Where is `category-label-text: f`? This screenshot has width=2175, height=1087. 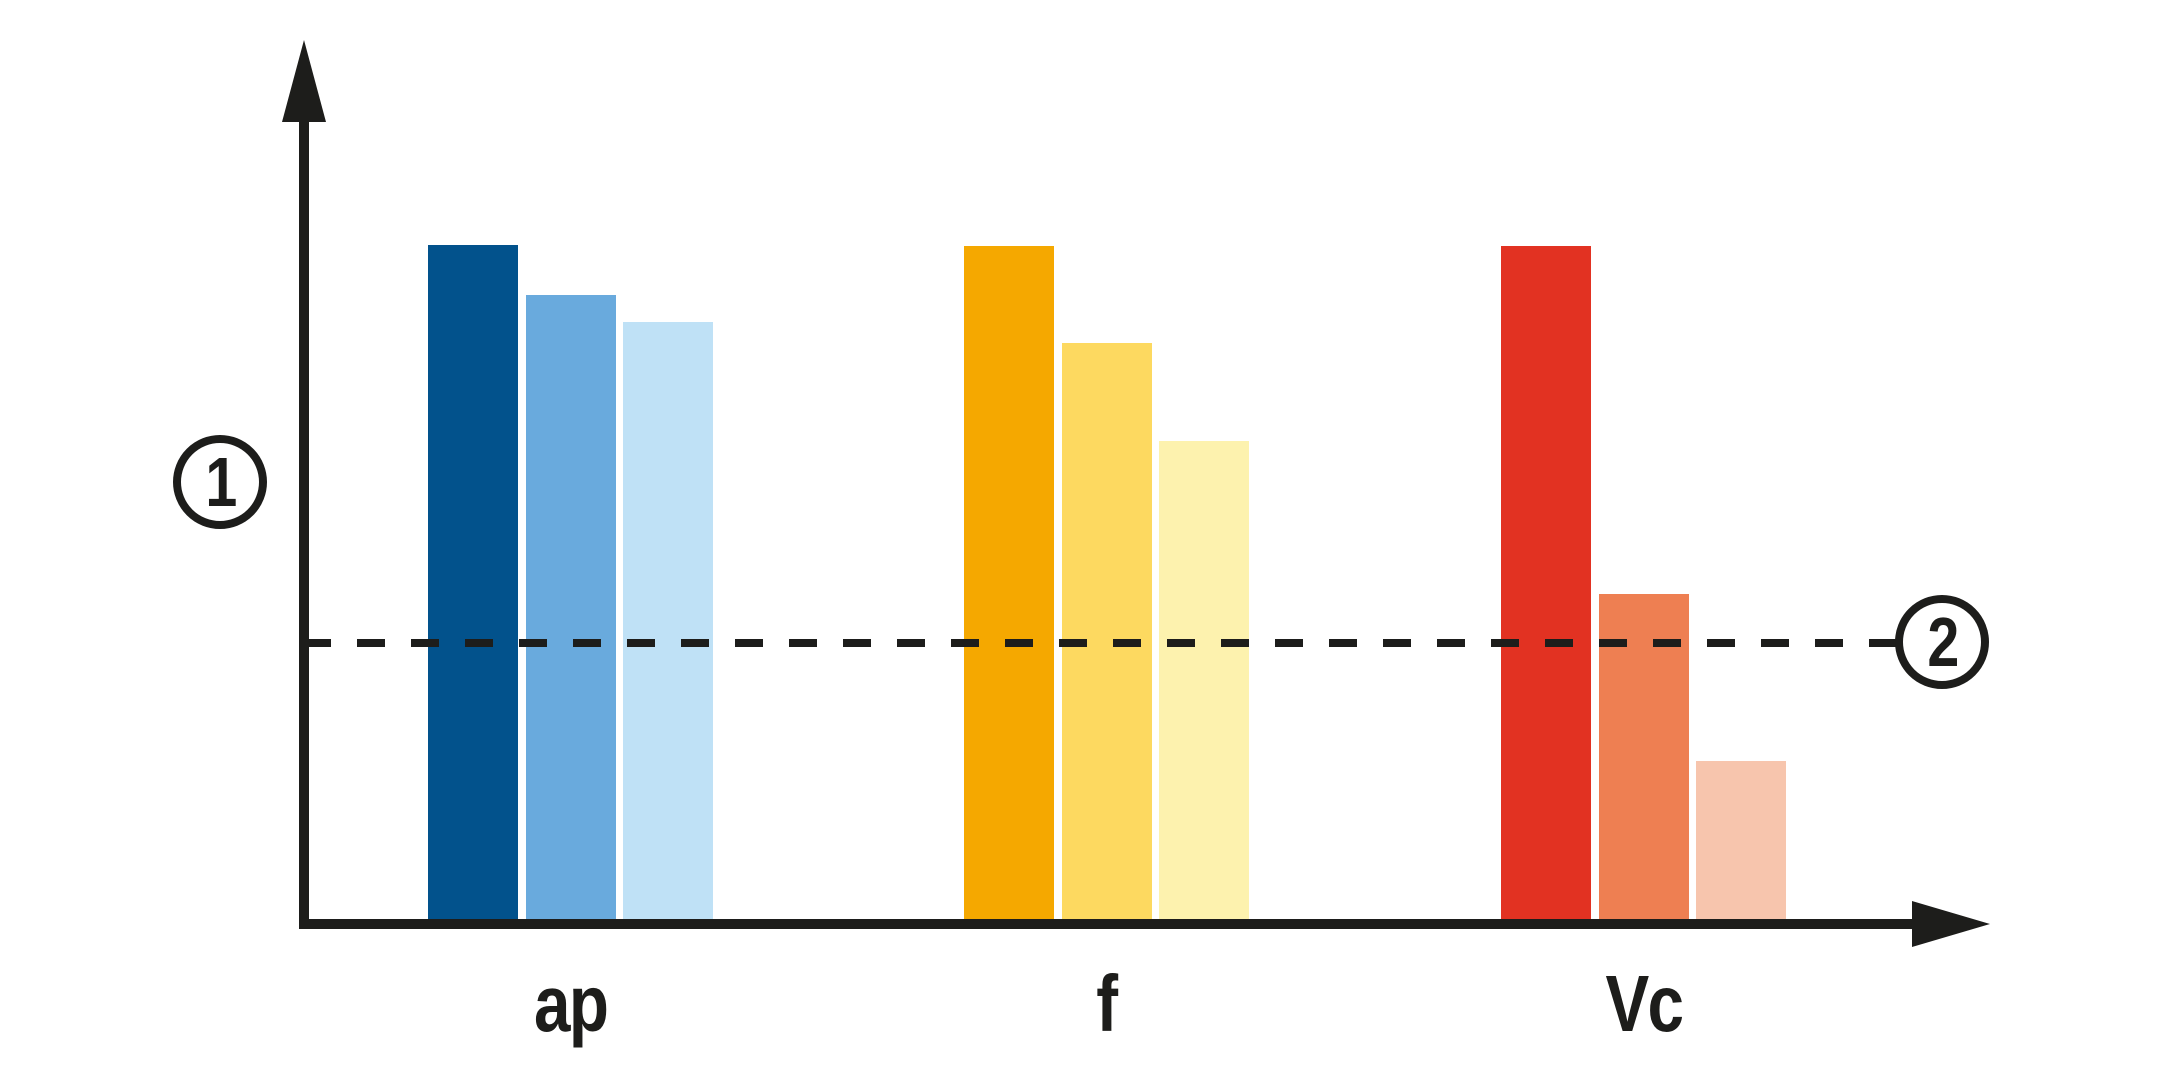 category-label-text: f is located at coordinates (1107, 1003).